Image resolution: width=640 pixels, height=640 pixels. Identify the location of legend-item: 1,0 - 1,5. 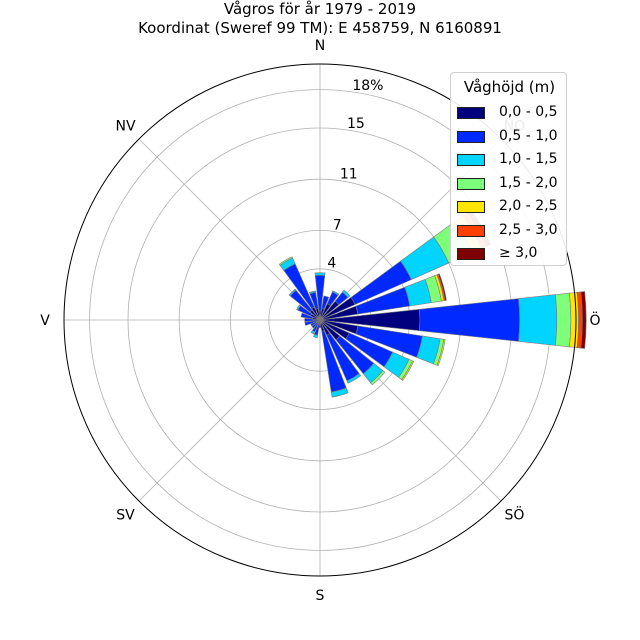
(511, 160).